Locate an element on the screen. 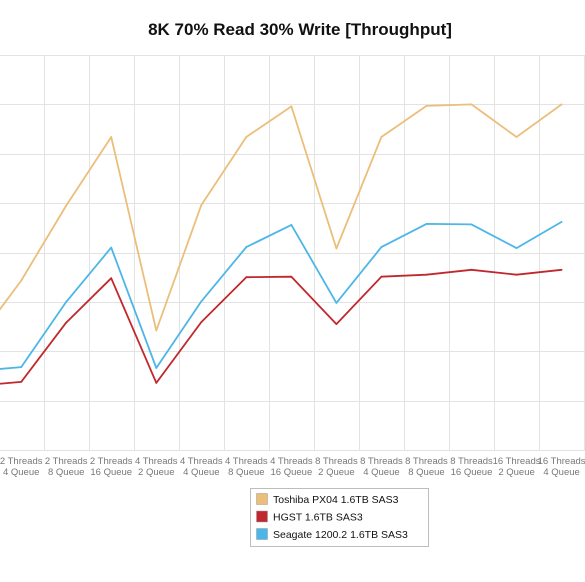  chart-title: 8K 70% Read 30% Write [Throughput] is located at coordinates (300, 29).